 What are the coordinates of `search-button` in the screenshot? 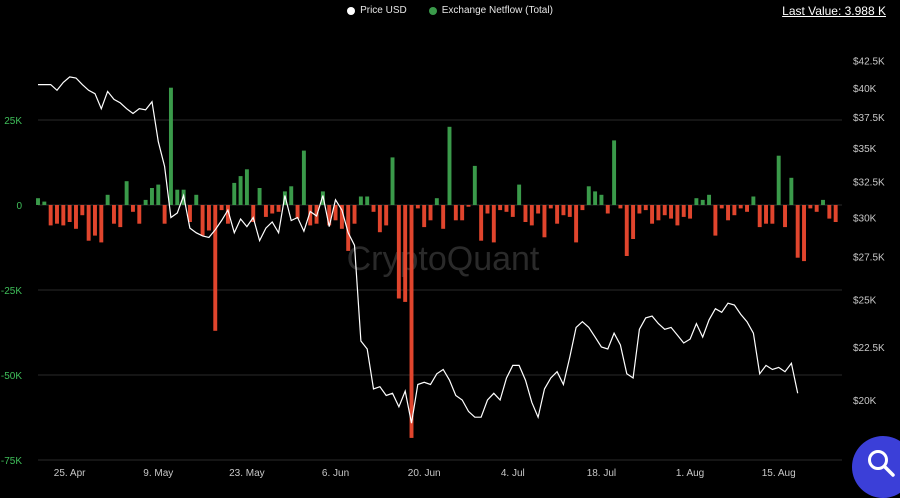 It's located at (876, 467).